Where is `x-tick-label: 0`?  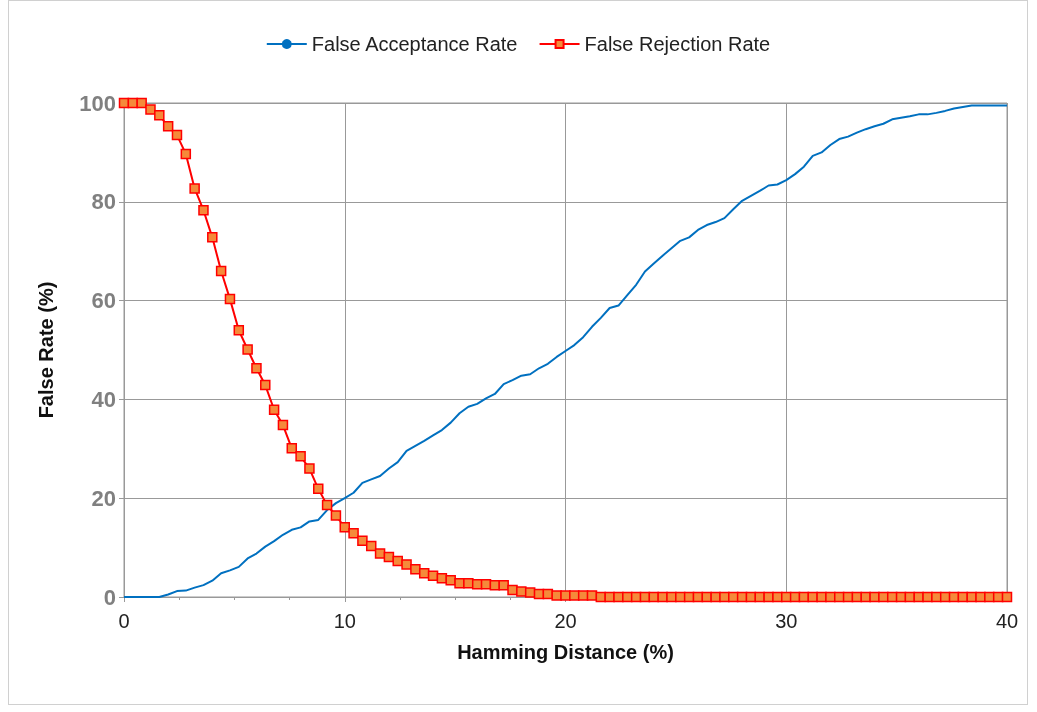
x-tick-label: 0 is located at coordinates (124, 621).